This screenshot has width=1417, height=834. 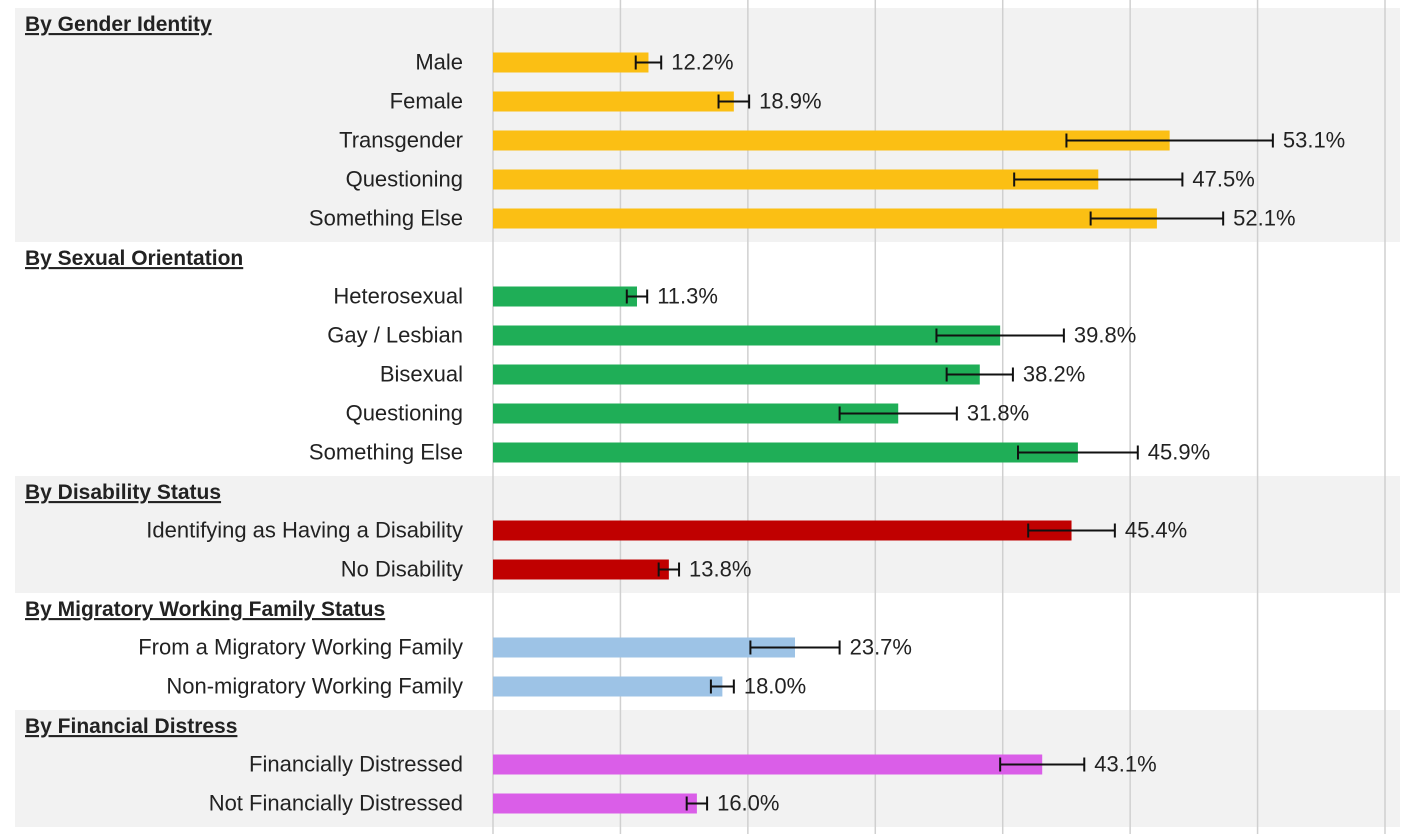 What do you see at coordinates (402, 568) in the screenshot?
I see `y-tick-label: No Disability` at bounding box center [402, 568].